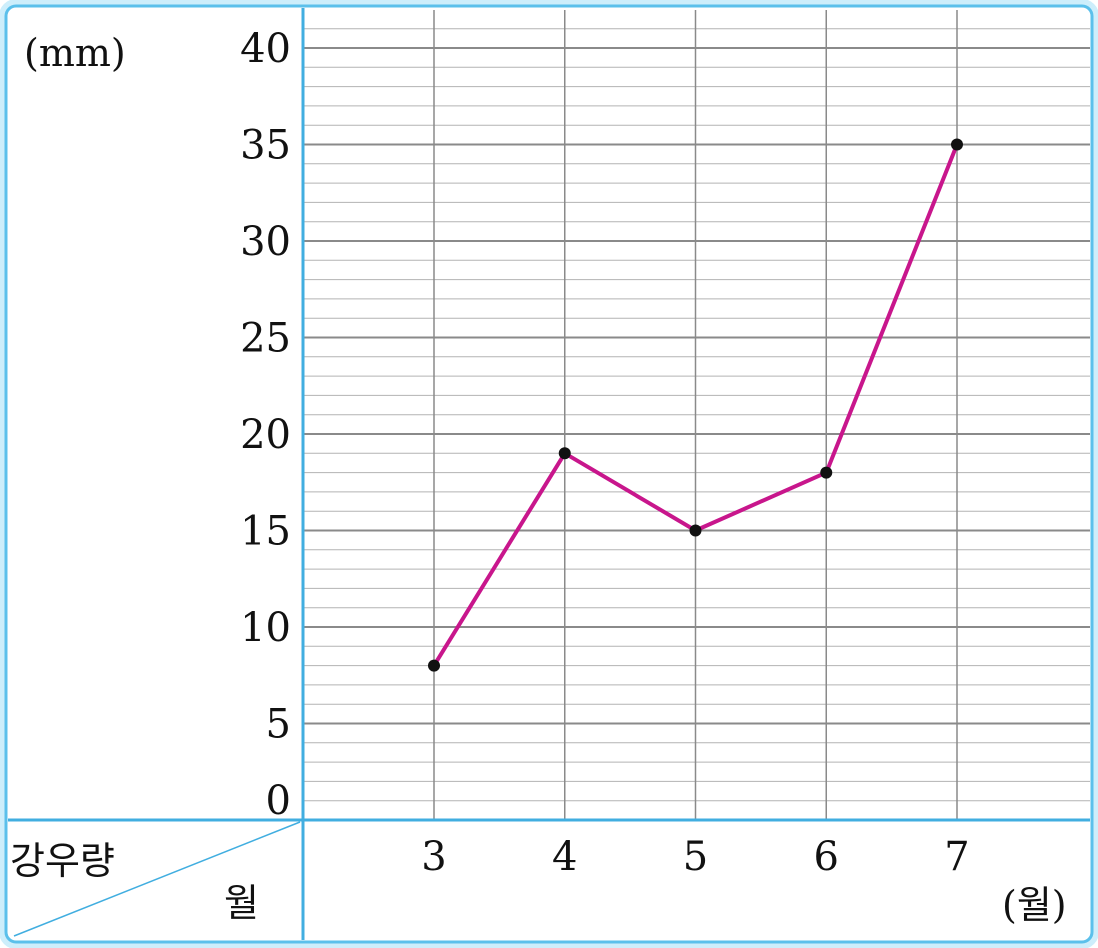  Describe the element at coordinates (265, 49) in the screenshot. I see `y-tick-label: 40` at that location.